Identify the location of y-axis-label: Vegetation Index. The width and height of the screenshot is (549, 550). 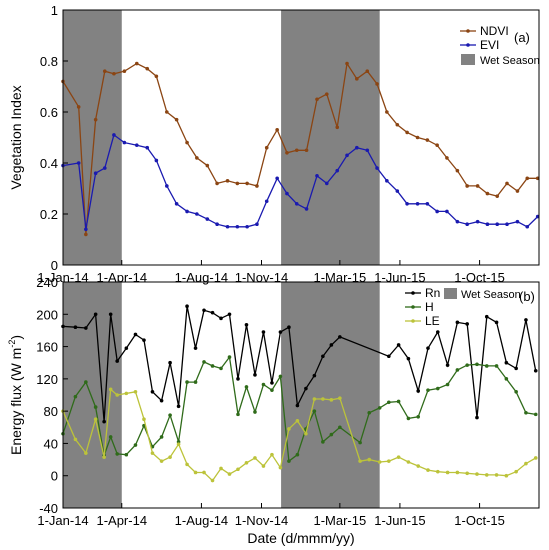
(16, 137).